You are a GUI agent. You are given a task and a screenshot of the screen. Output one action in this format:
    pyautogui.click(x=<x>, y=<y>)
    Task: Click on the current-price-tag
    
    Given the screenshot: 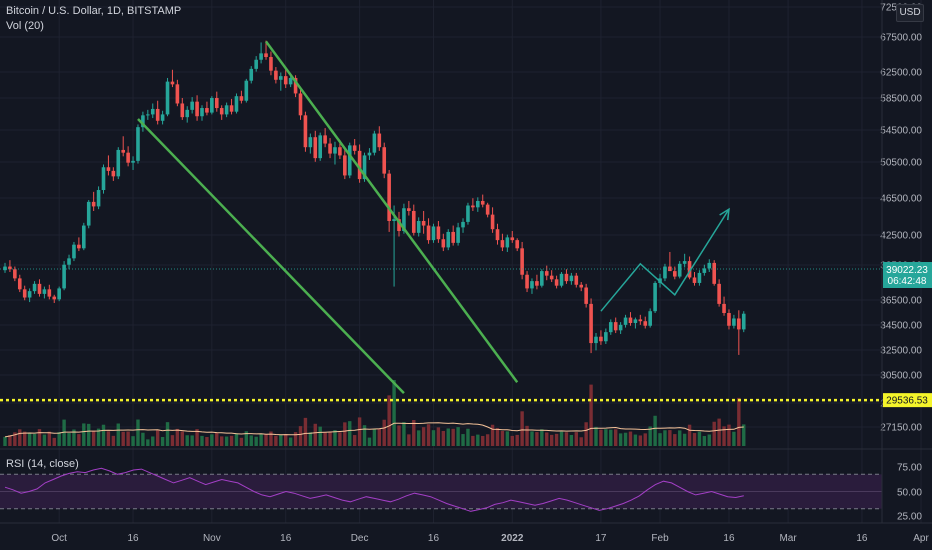 What is the action you would take?
    pyautogui.click(x=907, y=275)
    